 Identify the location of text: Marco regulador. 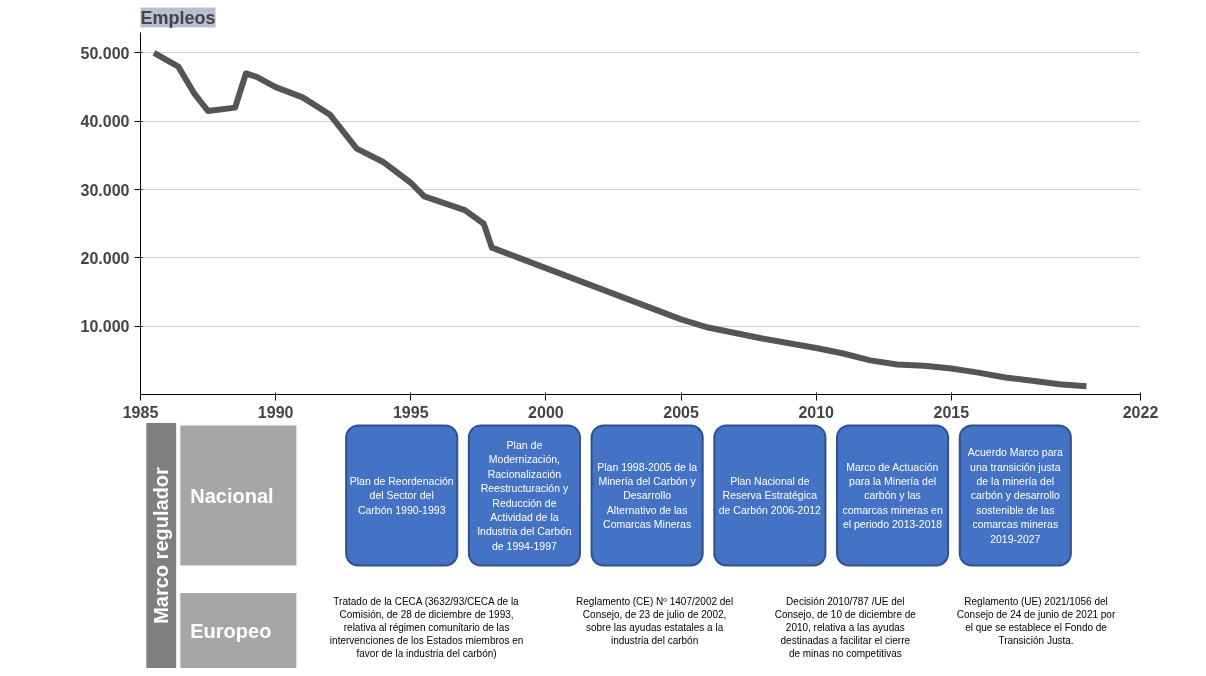
(161, 545).